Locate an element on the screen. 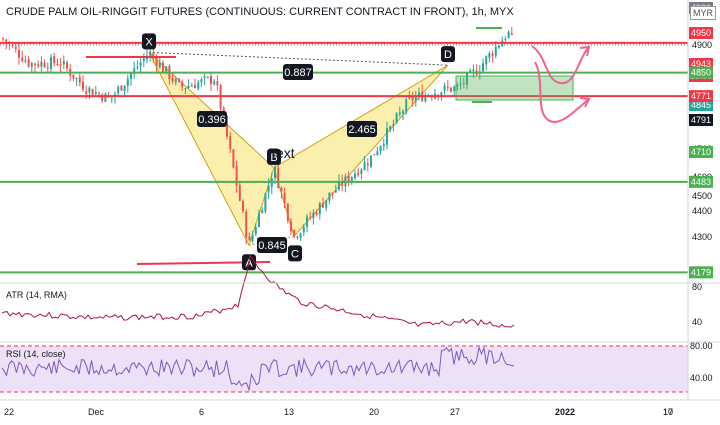 Image resolution: width=720 pixels, height=425 pixels. ratio-bc-d: 2.465 is located at coordinates (362, 129).